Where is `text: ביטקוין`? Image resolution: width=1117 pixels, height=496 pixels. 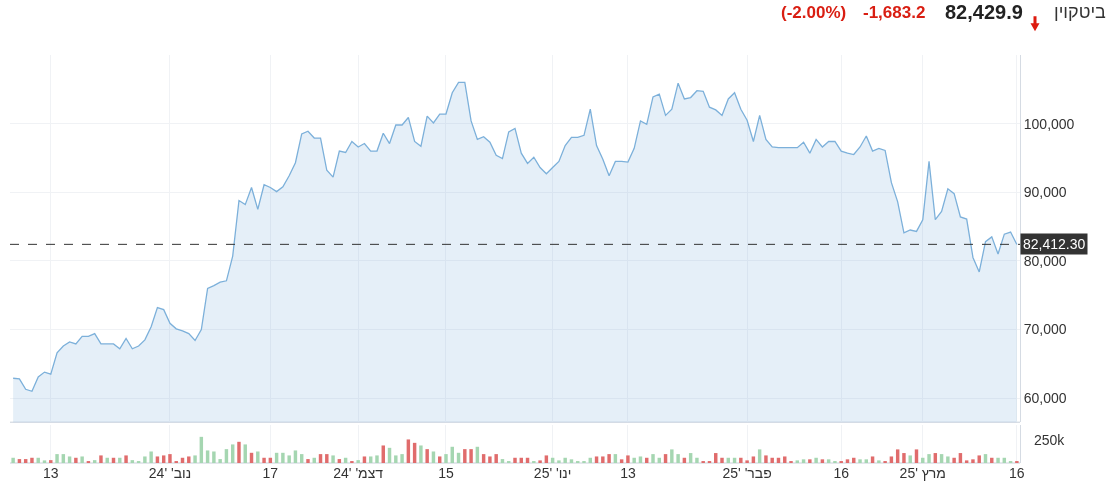 text: ביטקוין is located at coordinates (1080, 12).